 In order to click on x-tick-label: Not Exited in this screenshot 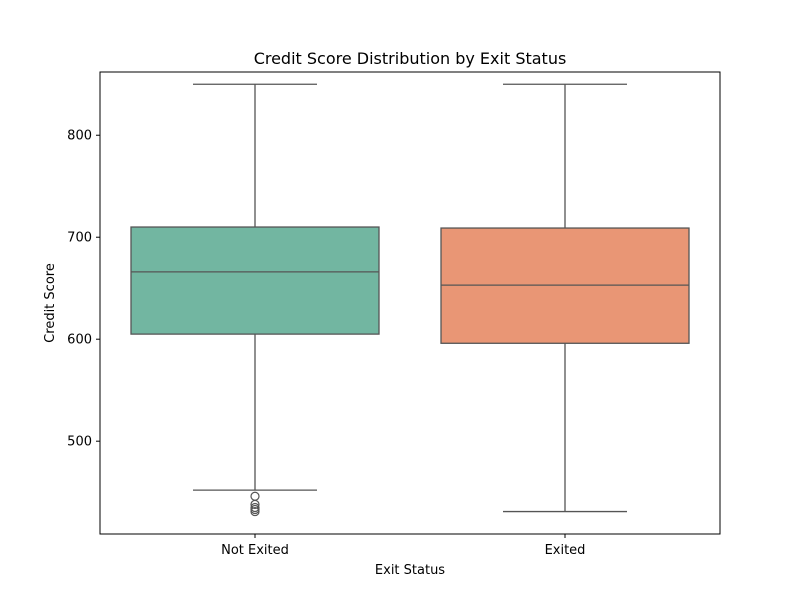, I will do `click(255, 550)`.